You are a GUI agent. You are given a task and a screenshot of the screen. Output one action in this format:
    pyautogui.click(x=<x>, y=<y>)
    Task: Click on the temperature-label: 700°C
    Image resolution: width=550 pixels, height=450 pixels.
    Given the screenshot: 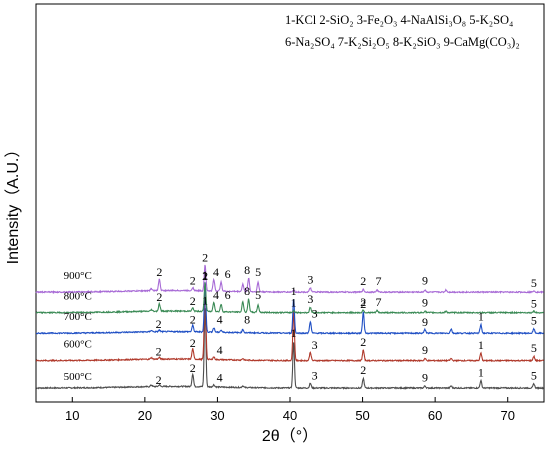 What is the action you would take?
    pyautogui.click(x=78, y=317)
    